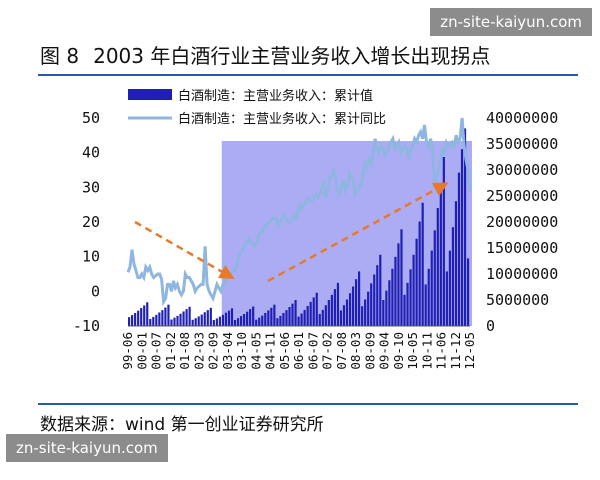 The width and height of the screenshot is (600, 480). Describe the element at coordinates (270, 351) in the screenshot. I see `x-tick-label: 04-11` at that location.